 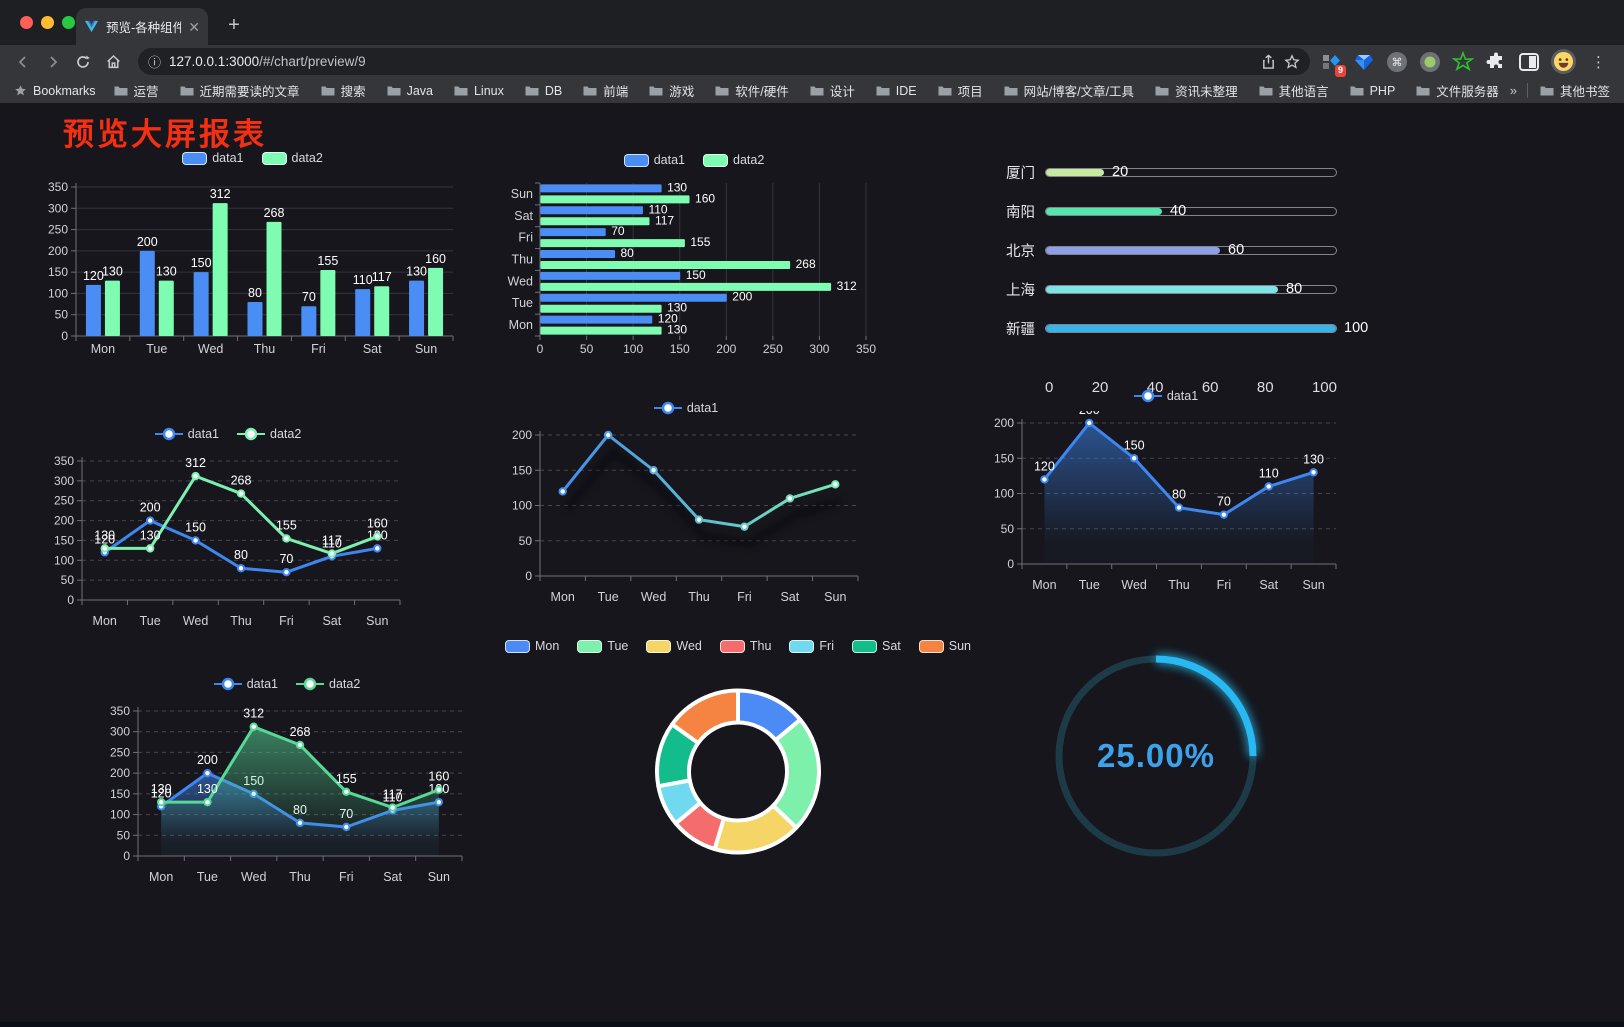 What do you see at coordinates (664, 220) in the screenshot?
I see `svg-text: 117` at bounding box center [664, 220].